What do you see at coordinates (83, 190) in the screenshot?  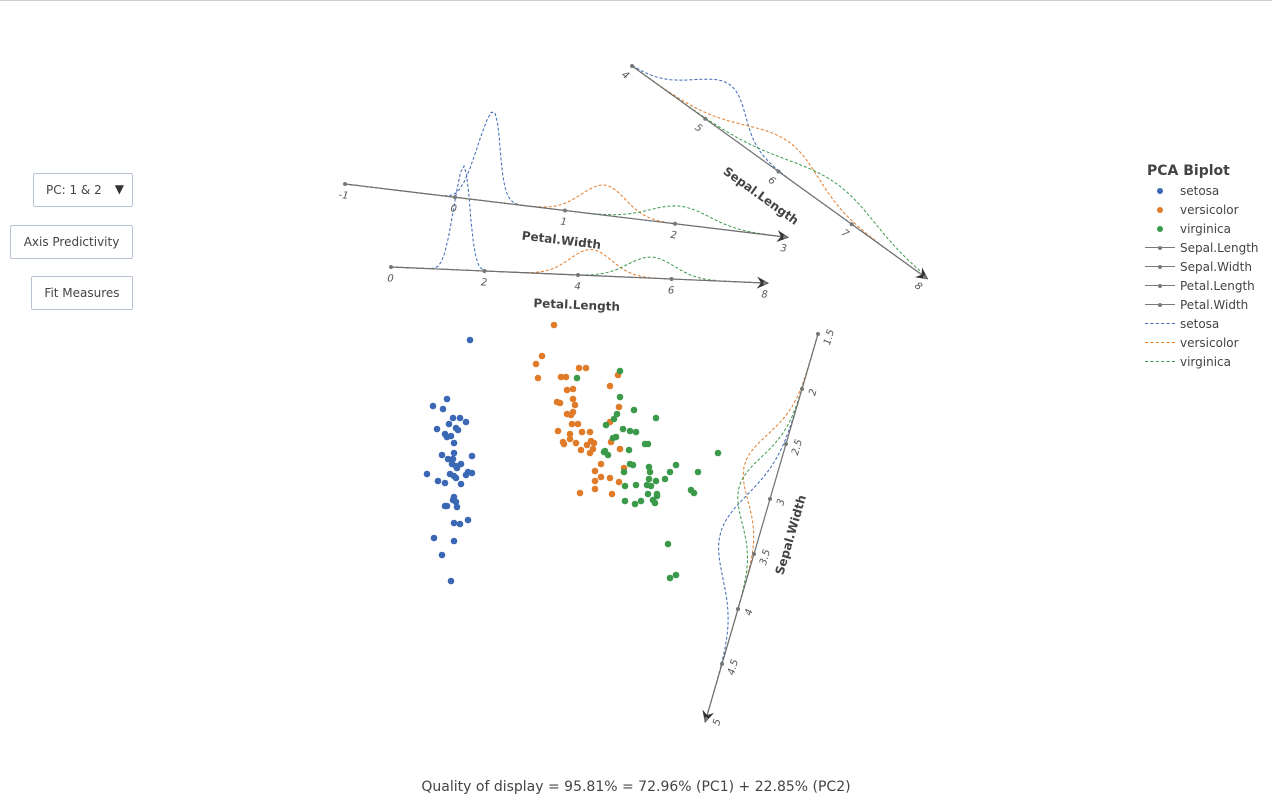 I see `pc-select: PC: 1 & 2 ▼` at bounding box center [83, 190].